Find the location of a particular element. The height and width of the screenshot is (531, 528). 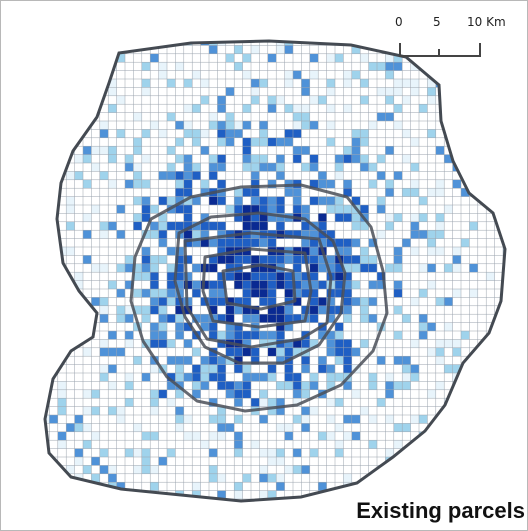

scale-bar: 0 5 10 Km is located at coordinates (457, 40).